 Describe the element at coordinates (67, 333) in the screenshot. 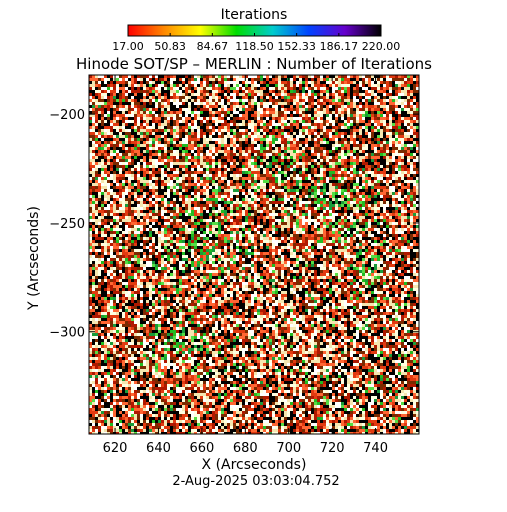

I see `y-tick-label: −300` at that location.